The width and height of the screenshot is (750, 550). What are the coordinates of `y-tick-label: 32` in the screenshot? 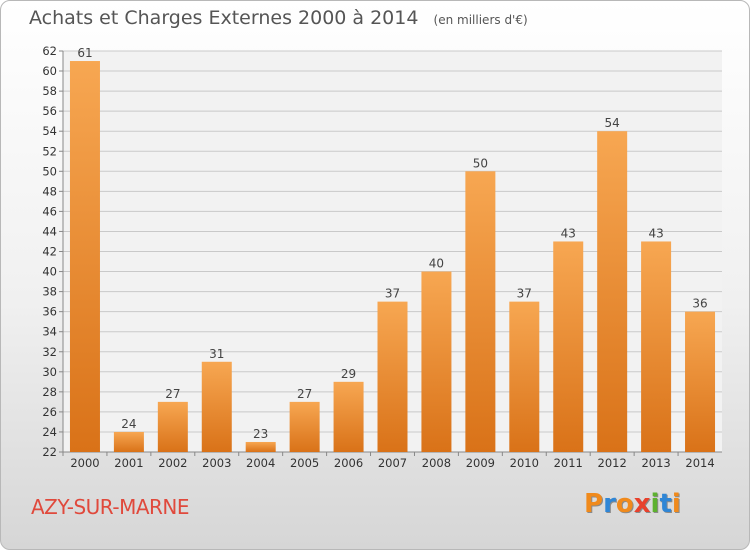 It's located at (49, 352).